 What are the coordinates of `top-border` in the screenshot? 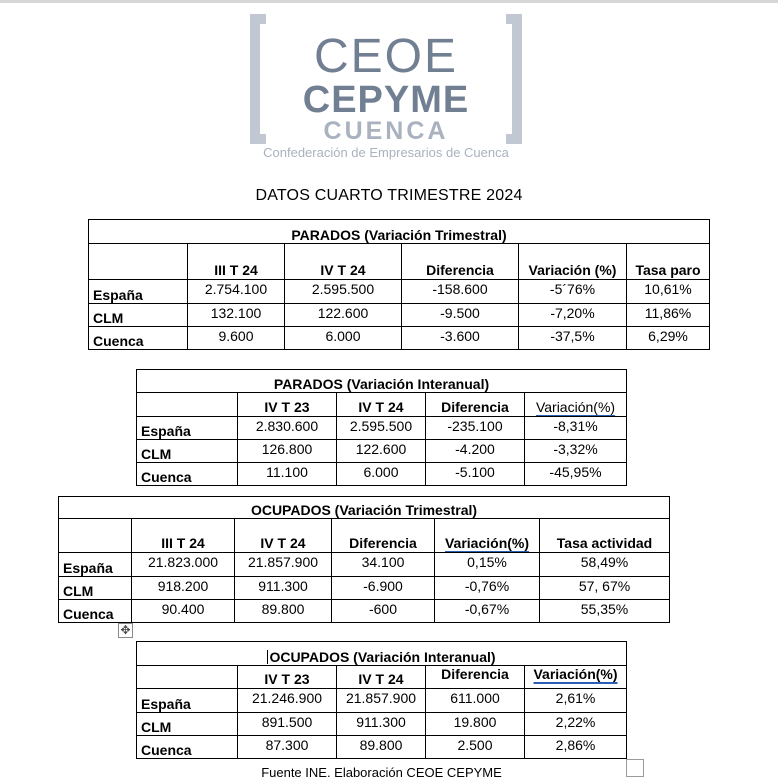 It's located at (389, 1).